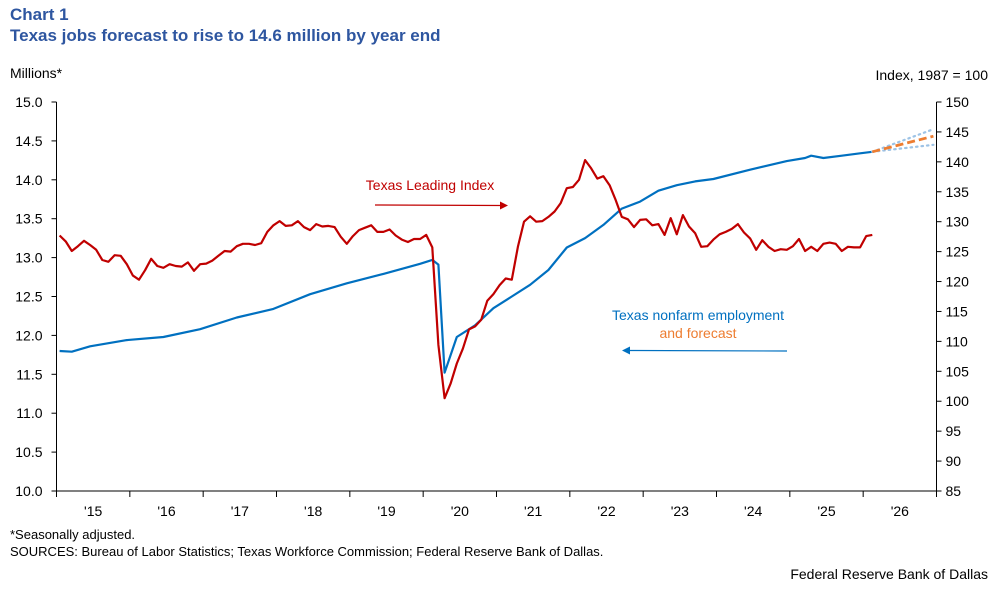 The image size is (997, 589). Describe the element at coordinates (957, 311) in the screenshot. I see `right-tick-label: 115` at that location.